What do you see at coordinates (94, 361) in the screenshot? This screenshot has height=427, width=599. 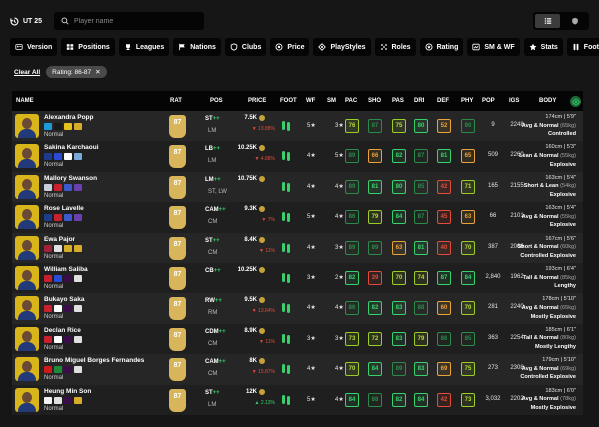 I see `player-name: Bruno Miguel Borges Fernandes` at bounding box center [94, 361].